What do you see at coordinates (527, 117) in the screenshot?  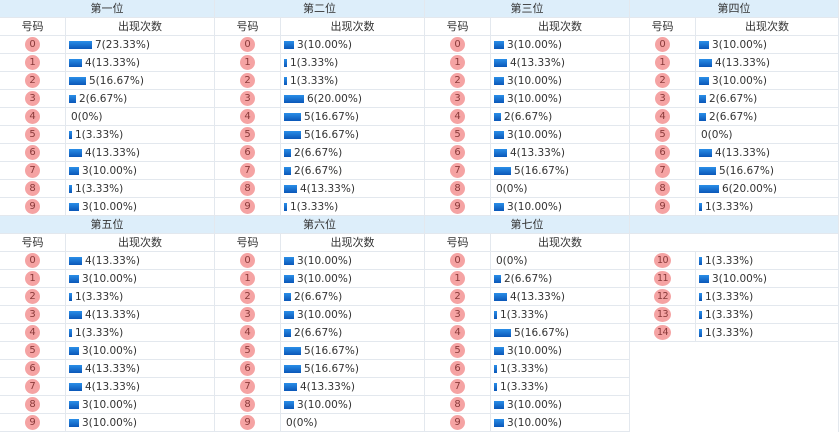 I see `table-row: 4 2(6.67%)` at bounding box center [527, 117].